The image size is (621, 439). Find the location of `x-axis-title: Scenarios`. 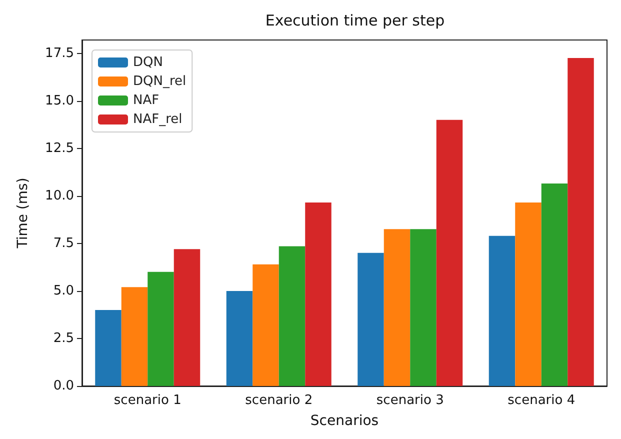

x-axis-title: Scenarios is located at coordinates (344, 421).